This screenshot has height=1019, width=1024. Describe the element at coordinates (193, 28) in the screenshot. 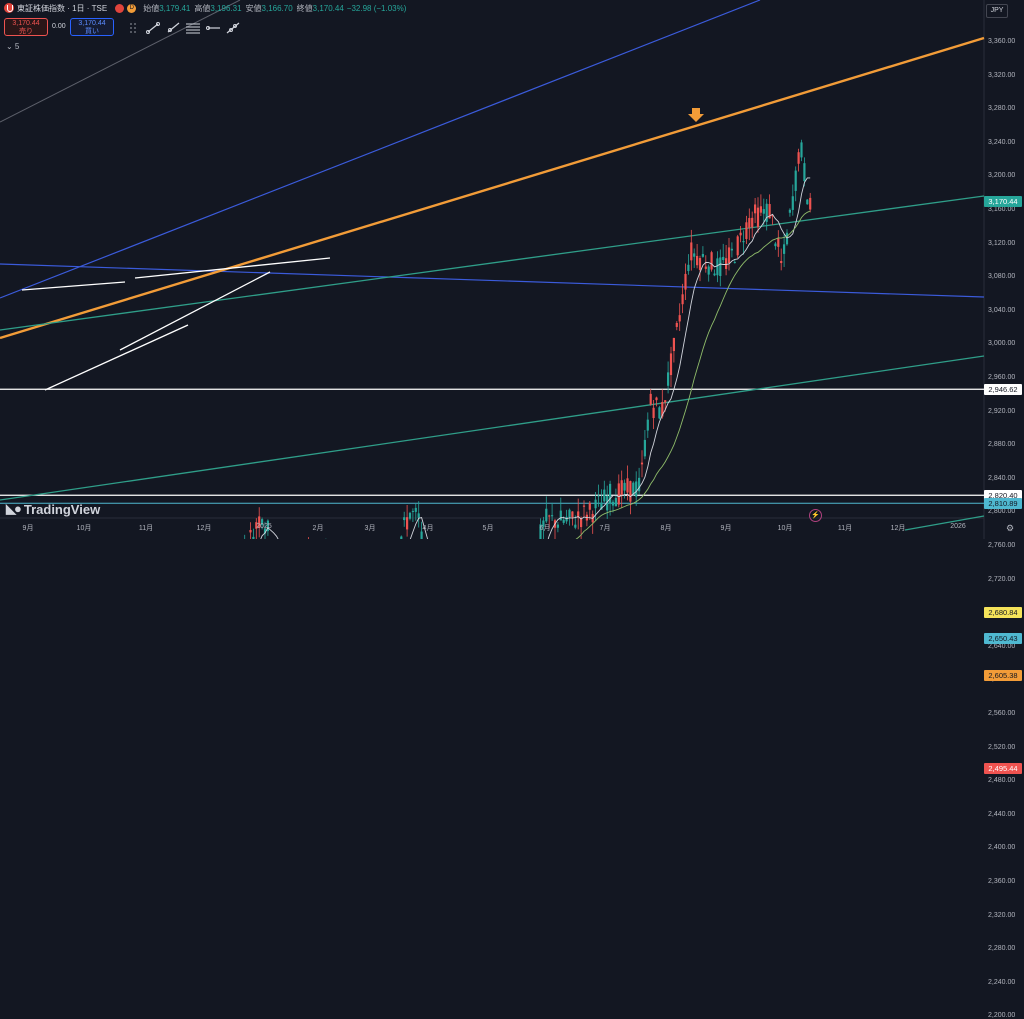

I see `fib-retracement-icon` at that location.